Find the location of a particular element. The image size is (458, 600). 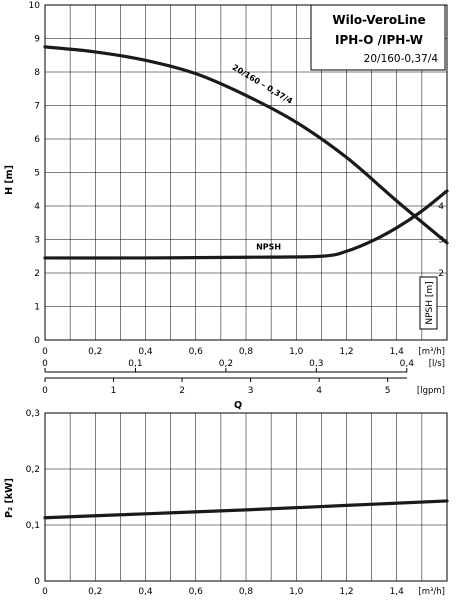

h-tick-label: 9 is located at coordinates (37, 40).